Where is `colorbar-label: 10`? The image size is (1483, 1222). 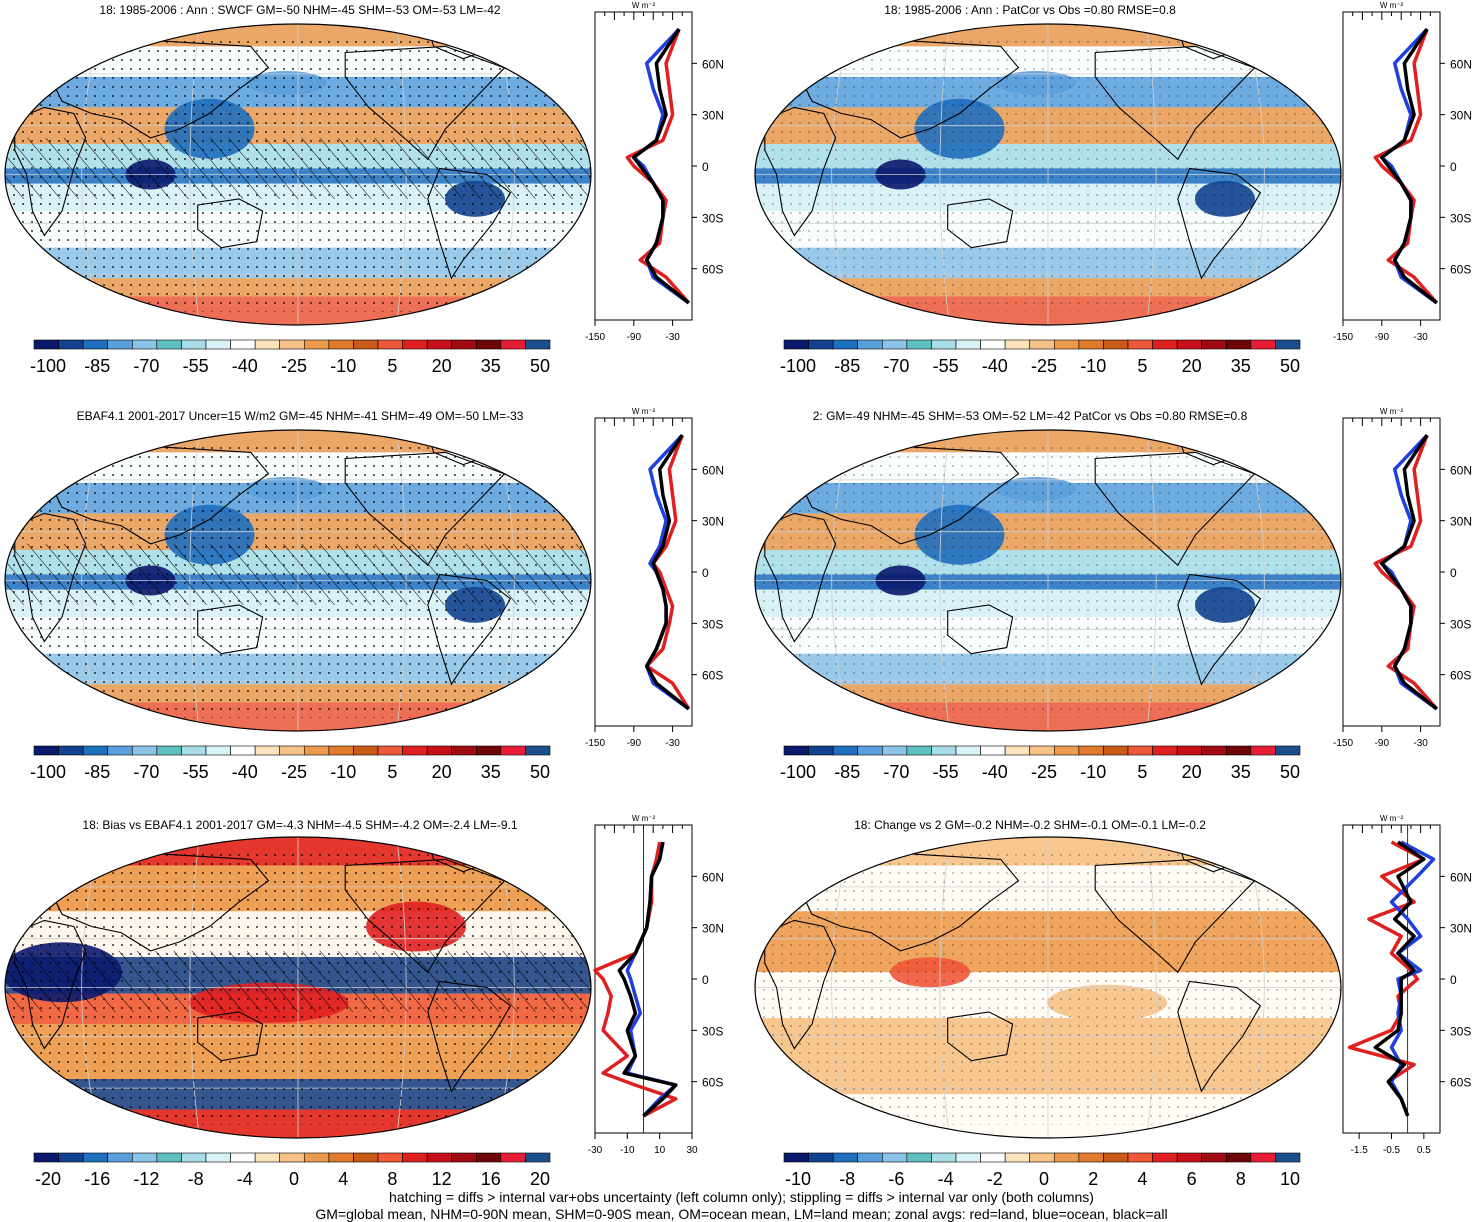
colorbar-label: 10 is located at coordinates (1290, 1179).